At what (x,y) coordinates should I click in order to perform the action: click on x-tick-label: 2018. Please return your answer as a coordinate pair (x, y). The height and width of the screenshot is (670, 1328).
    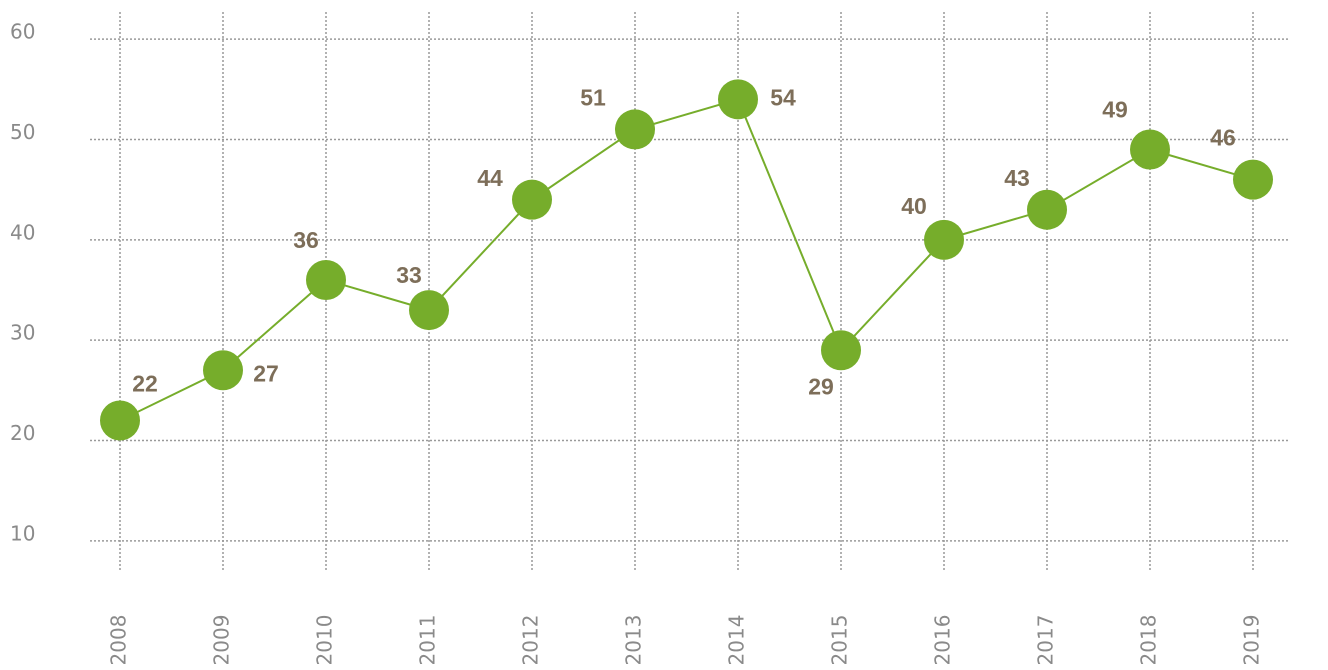
    Looking at the image, I should click on (1149, 640).